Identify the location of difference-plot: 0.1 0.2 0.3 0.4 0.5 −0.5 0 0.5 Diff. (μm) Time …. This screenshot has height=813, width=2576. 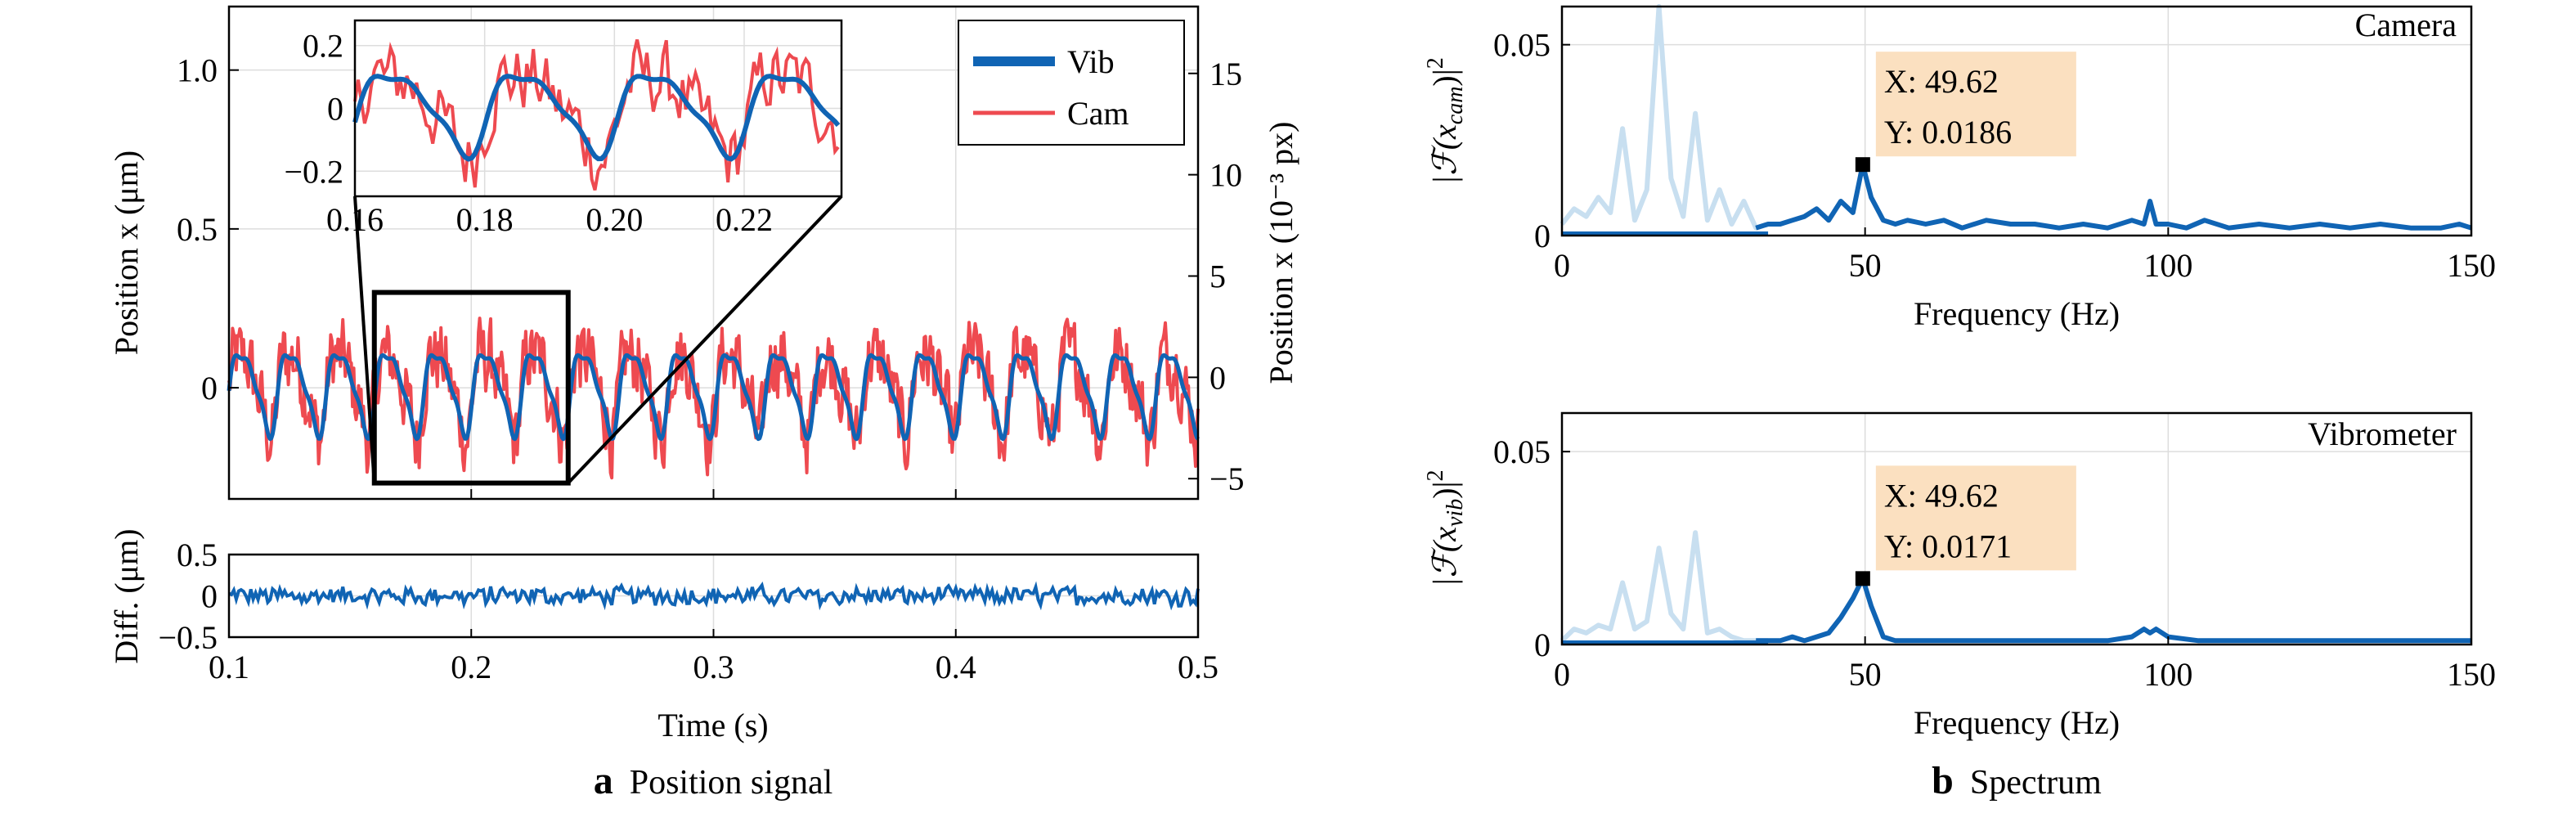
(663, 635).